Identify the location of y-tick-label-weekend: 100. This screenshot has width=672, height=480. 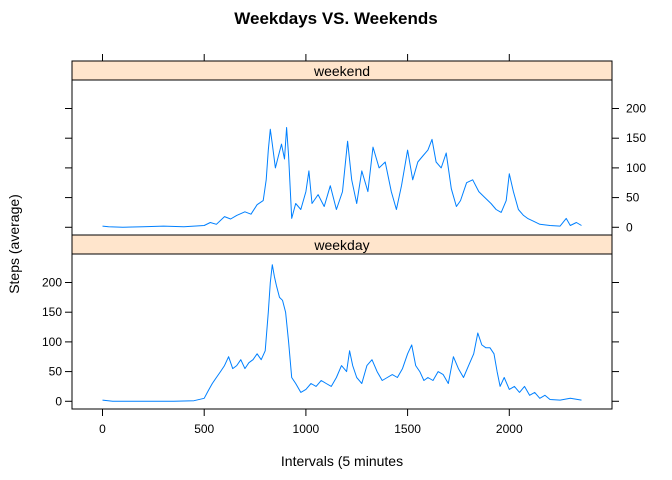
(636, 168).